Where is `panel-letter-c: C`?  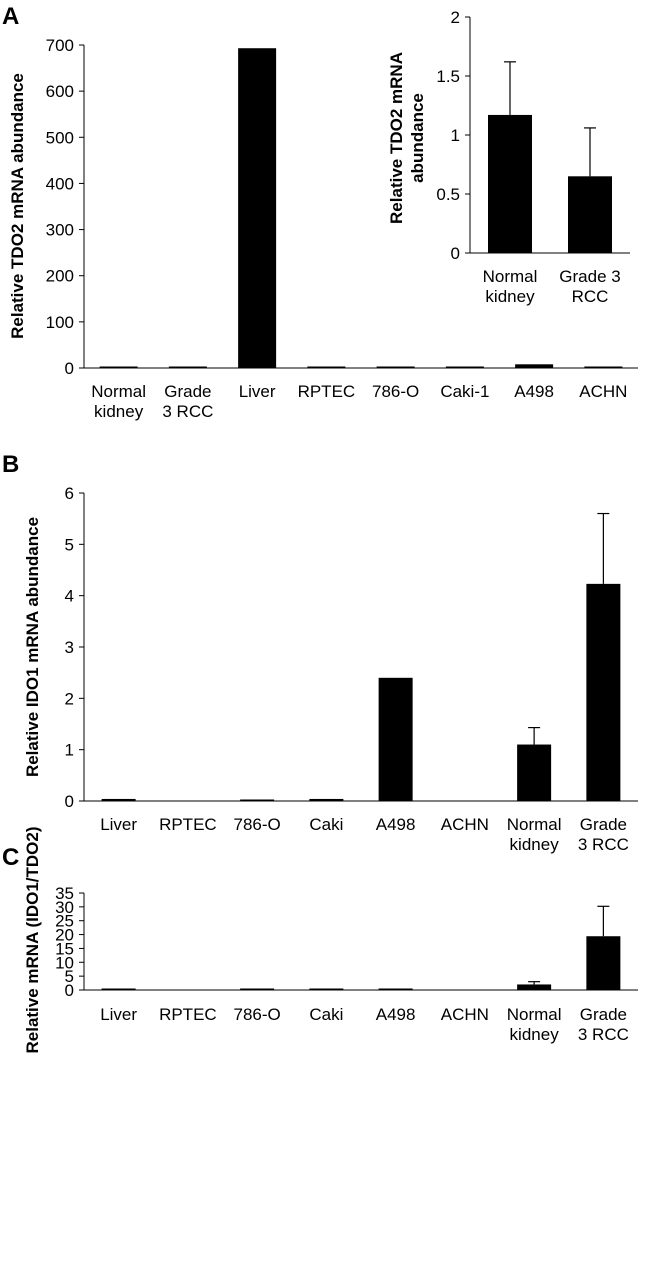
panel-letter-c: C is located at coordinates (10, 857).